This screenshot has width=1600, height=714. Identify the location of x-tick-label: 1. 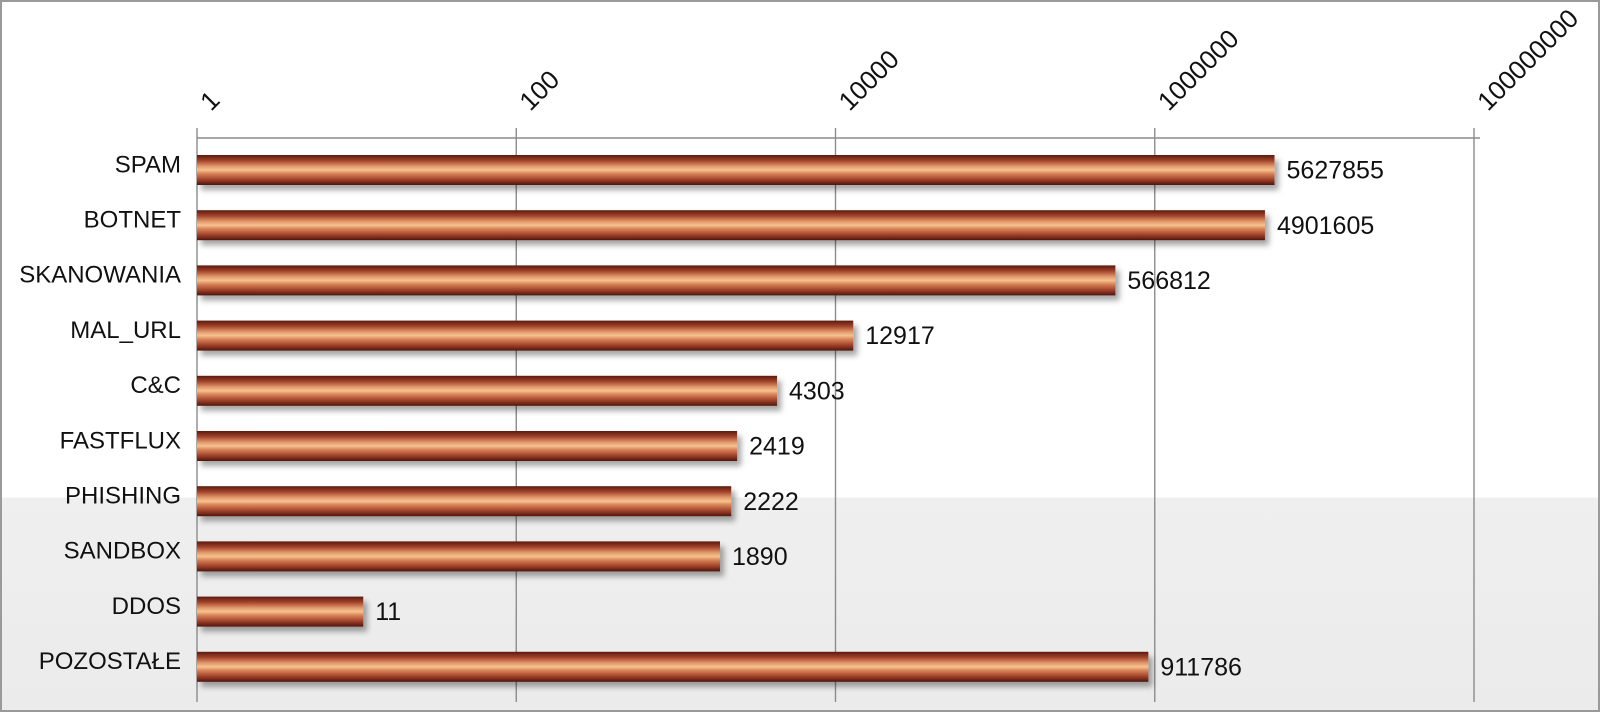
(209, 100).